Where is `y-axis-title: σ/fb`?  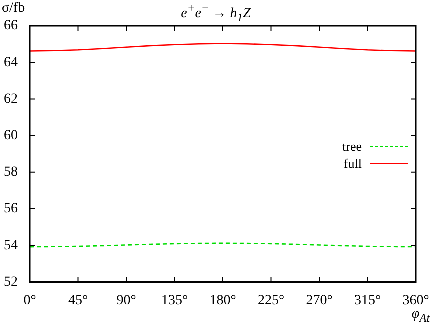
y-axis-title: σ/fb is located at coordinates (14, 9).